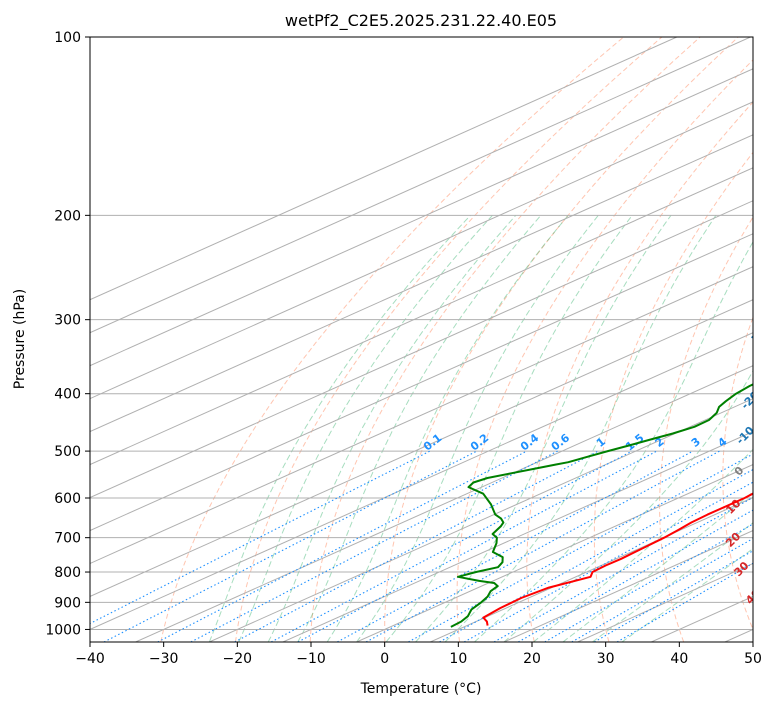 Image resolution: width=775 pixels, height=708 pixels. Describe the element at coordinates (761, 442) in the screenshot. I see `mixing-ratio-label: 6` at that location.